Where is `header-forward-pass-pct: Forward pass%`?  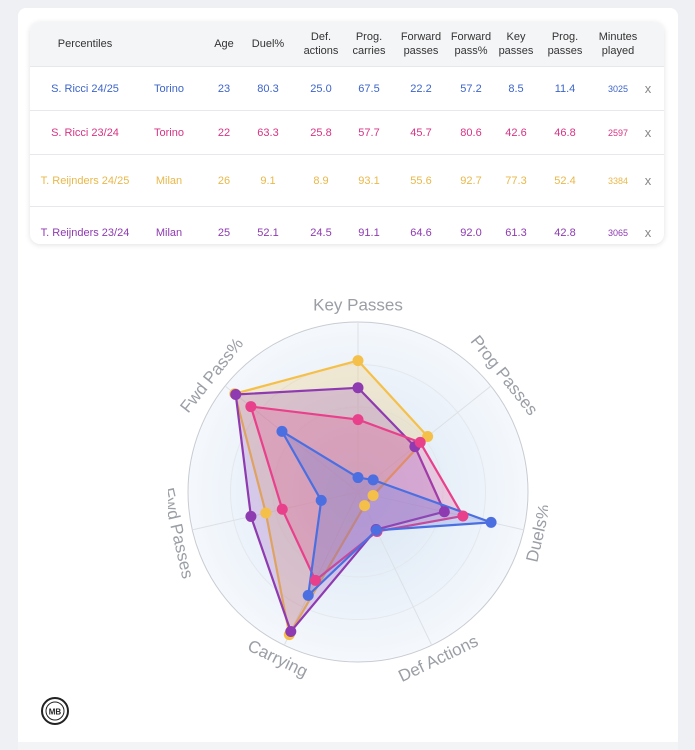
header-forward-pass-pct: Forward pass% is located at coordinates (471, 44).